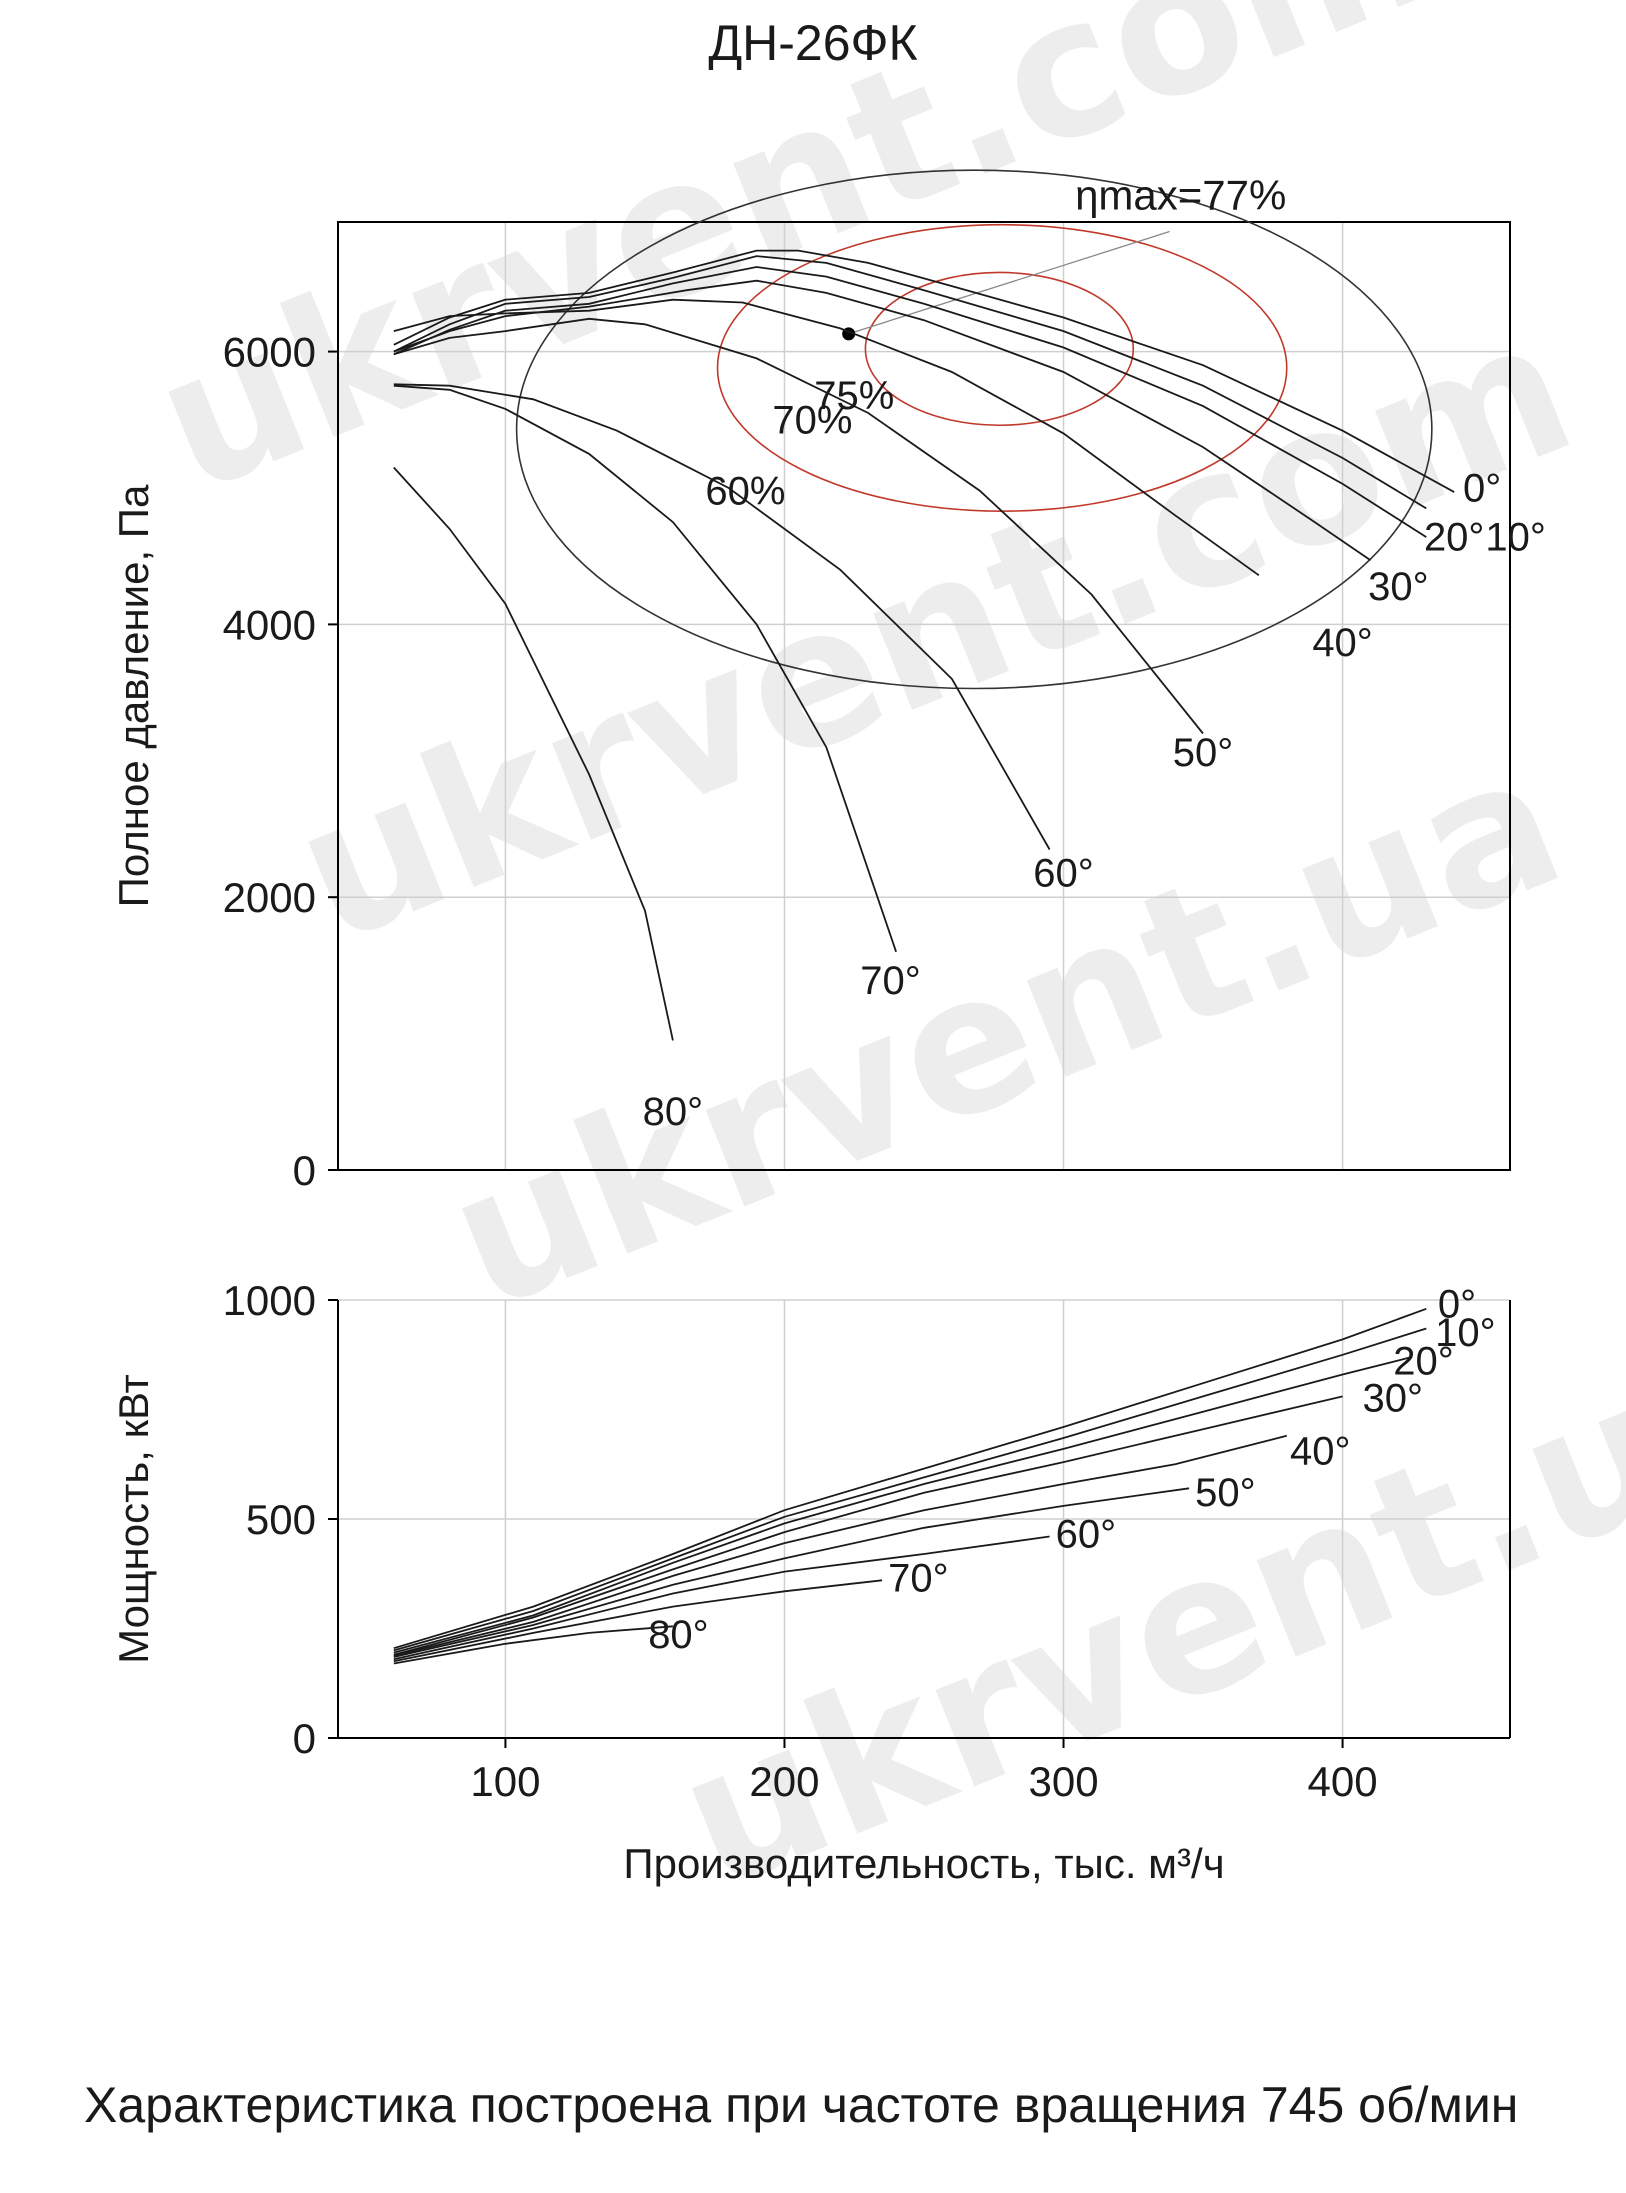 This screenshot has width=1626, height=2193. I want to click on x-tick-label: 400, so click(1343, 1781).